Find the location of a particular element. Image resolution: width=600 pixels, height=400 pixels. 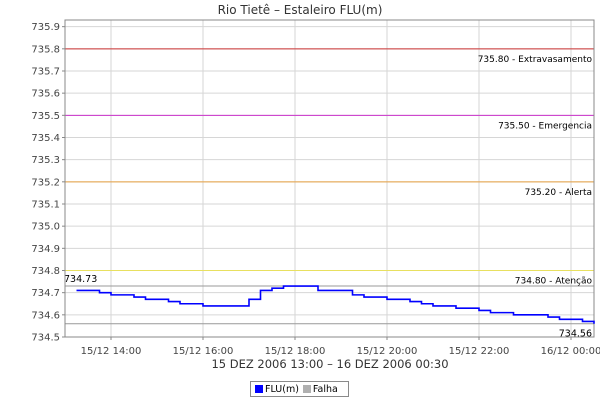

y-tick-label: 735.6 is located at coordinates (45, 94).